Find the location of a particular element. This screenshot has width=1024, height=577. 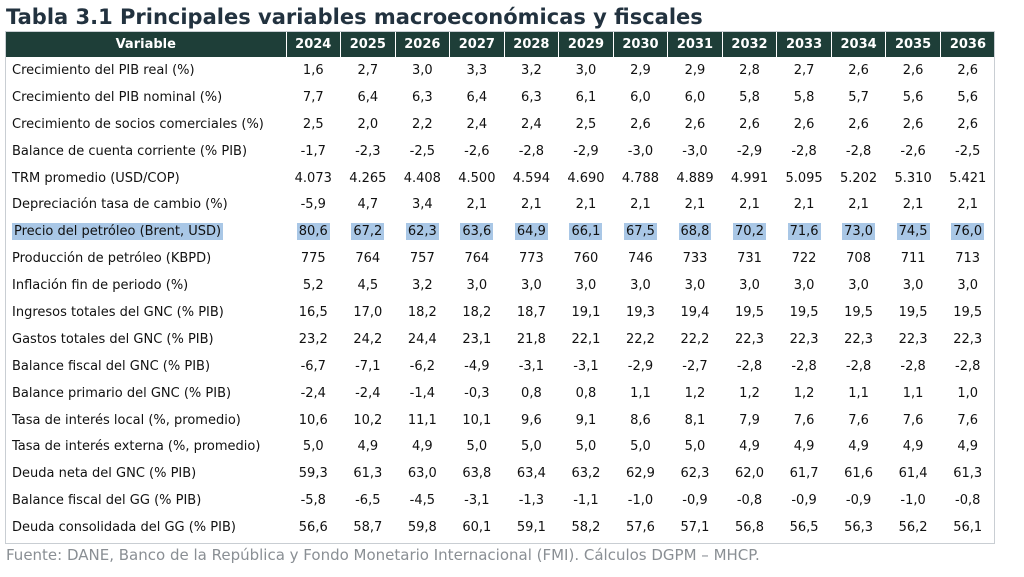

table-cell: 62,3 is located at coordinates (695, 474).